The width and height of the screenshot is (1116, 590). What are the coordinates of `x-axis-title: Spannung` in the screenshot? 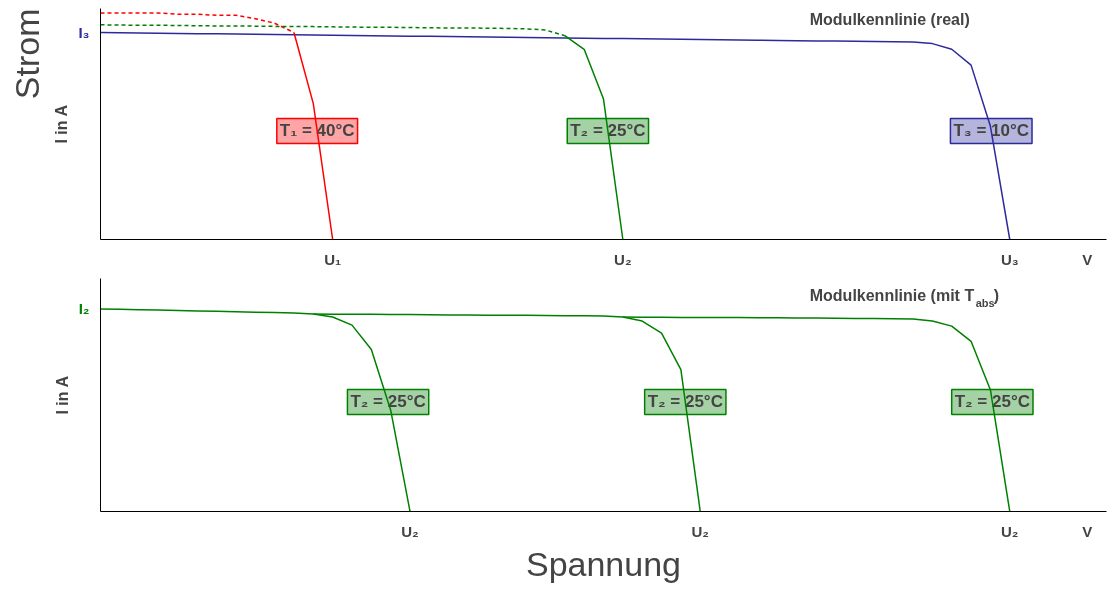 It's located at (603, 563).